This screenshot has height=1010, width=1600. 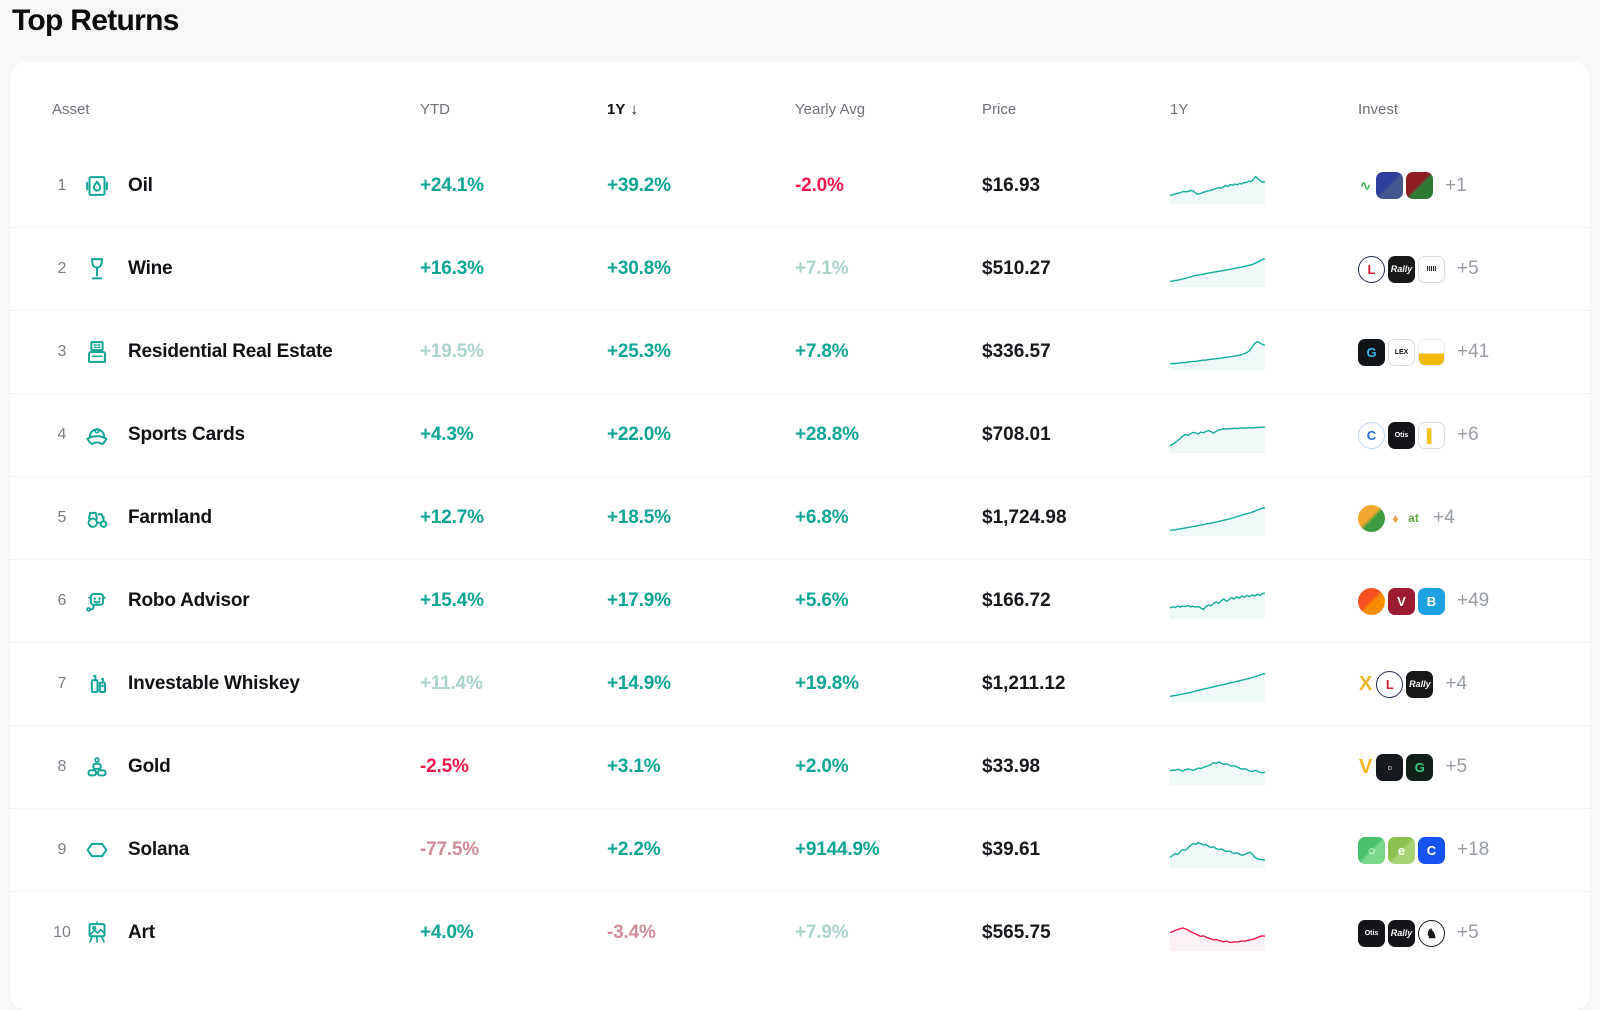 What do you see at coordinates (822, 600) in the screenshot?
I see `yearly-avg-value: +5.6%` at bounding box center [822, 600].